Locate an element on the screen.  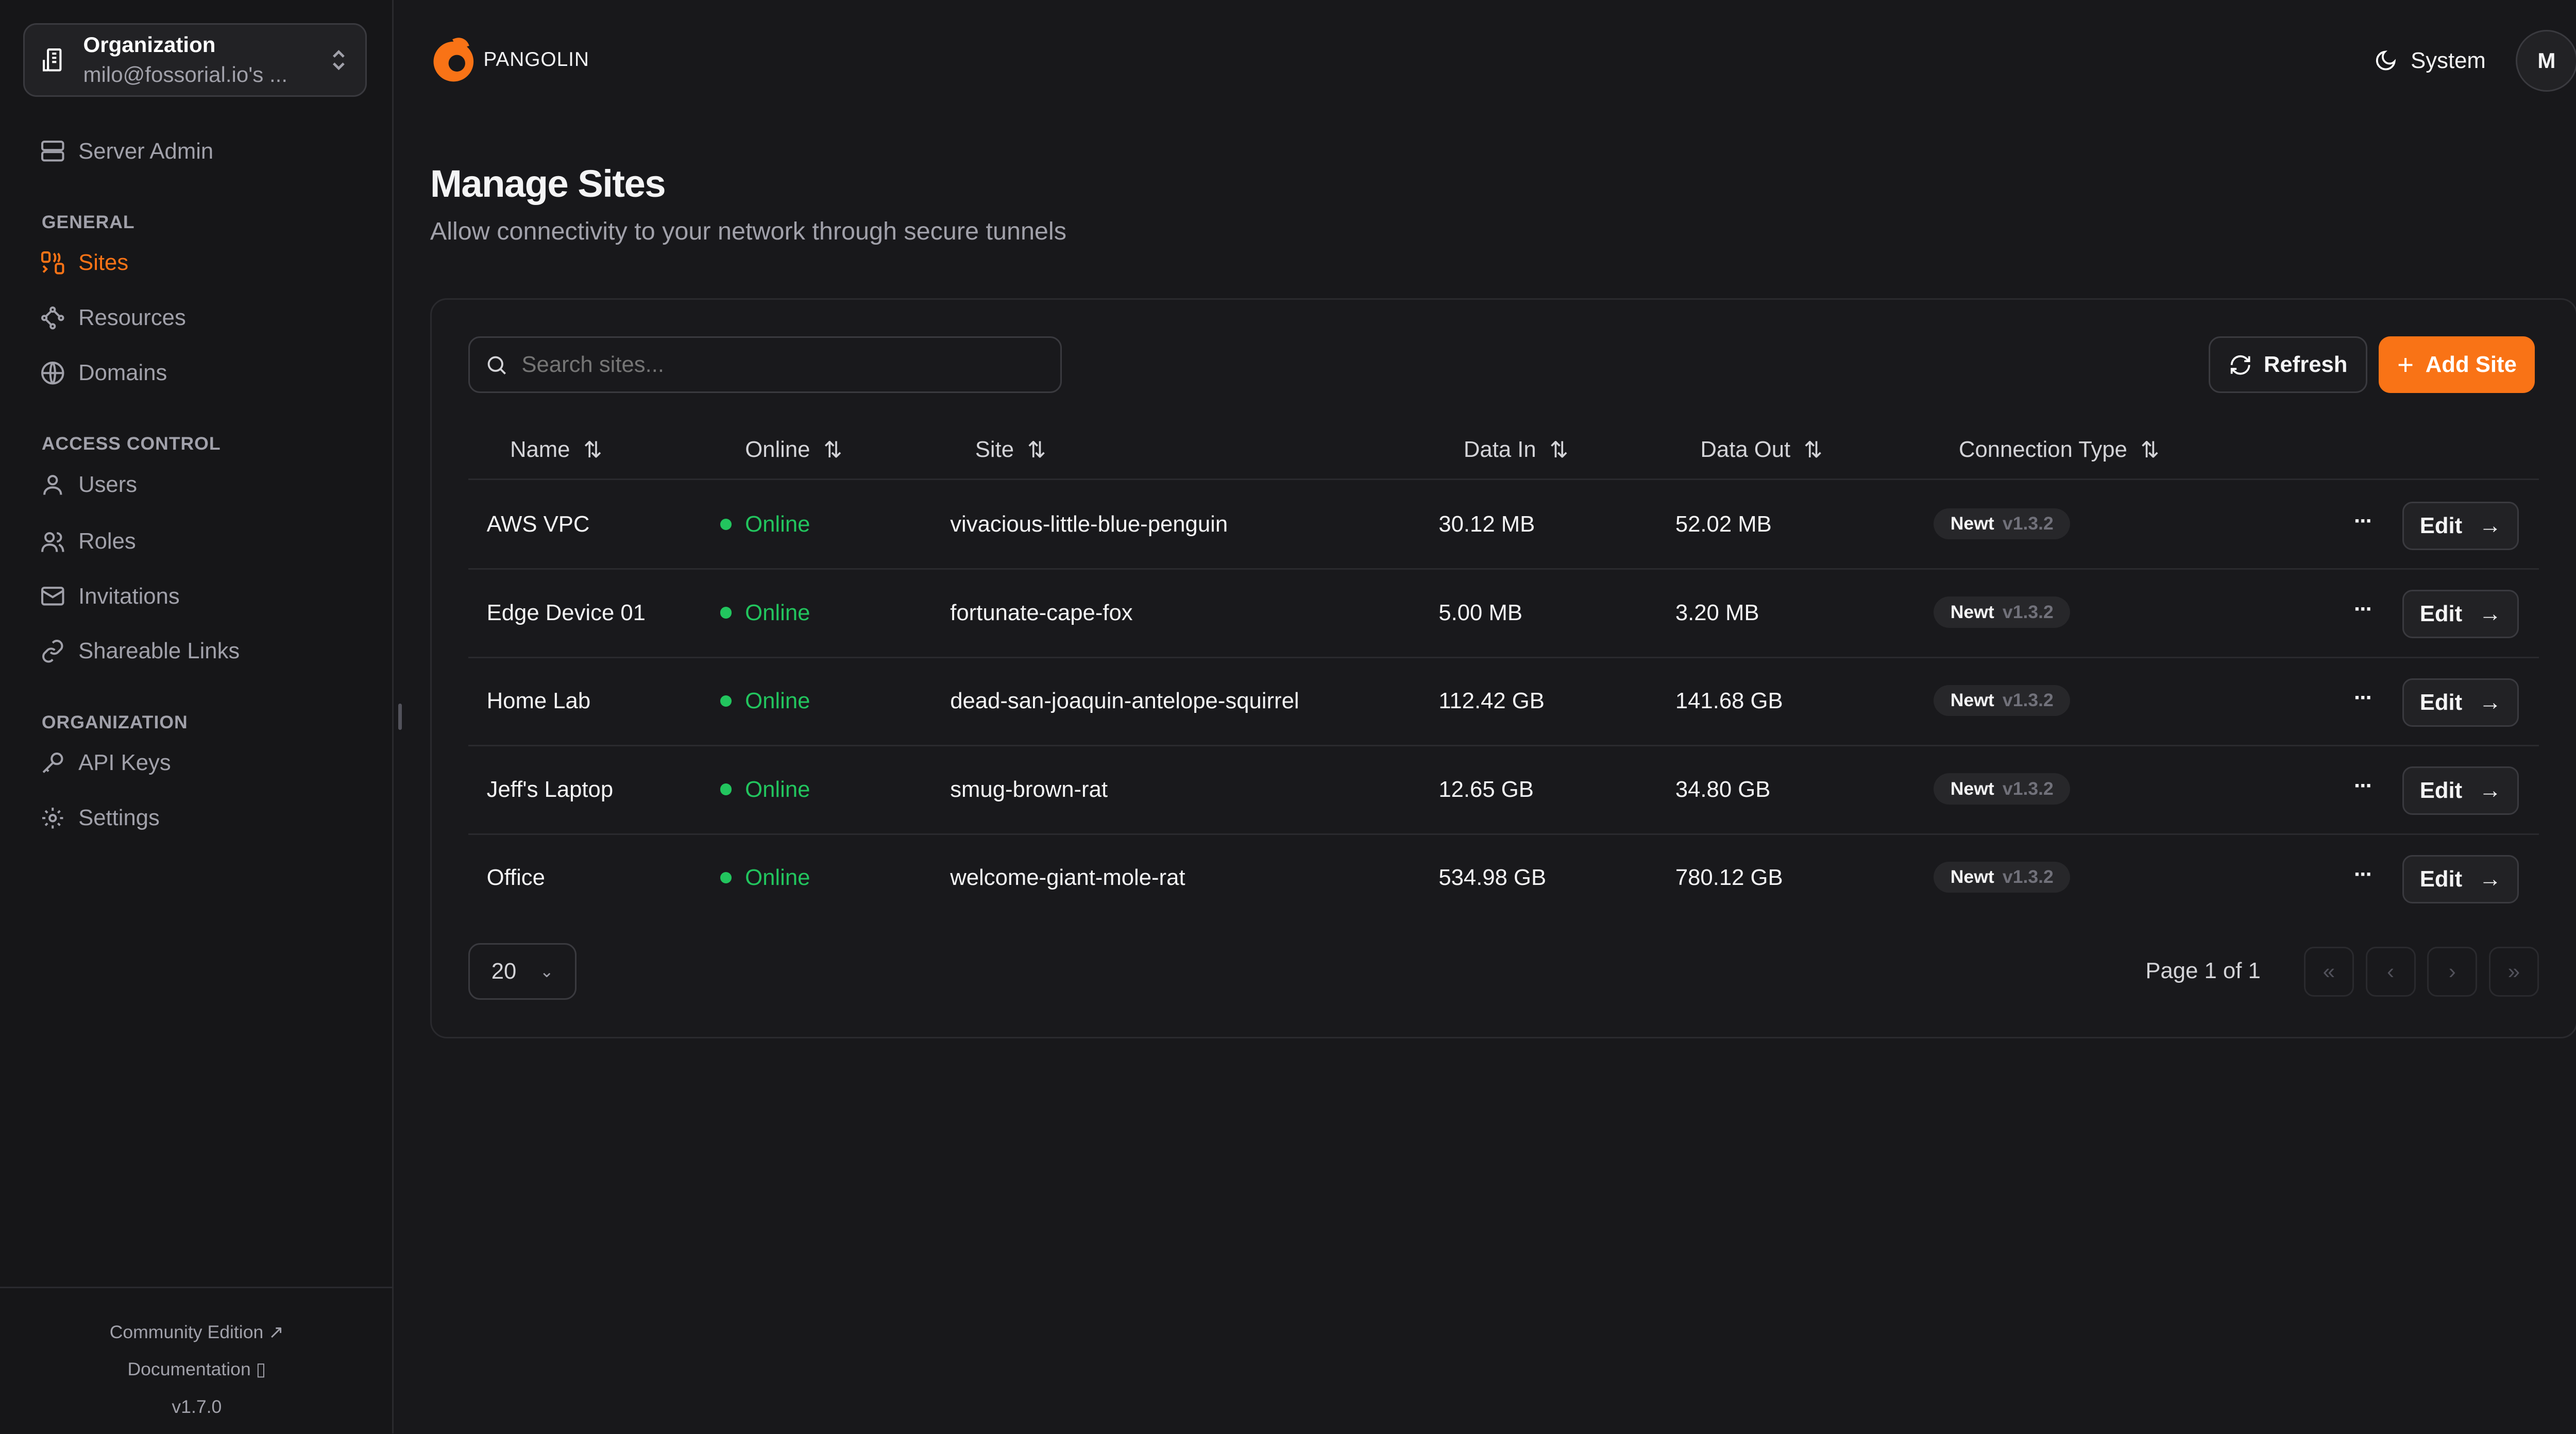
col-online: Online ⇅ is located at coordinates (793, 450).